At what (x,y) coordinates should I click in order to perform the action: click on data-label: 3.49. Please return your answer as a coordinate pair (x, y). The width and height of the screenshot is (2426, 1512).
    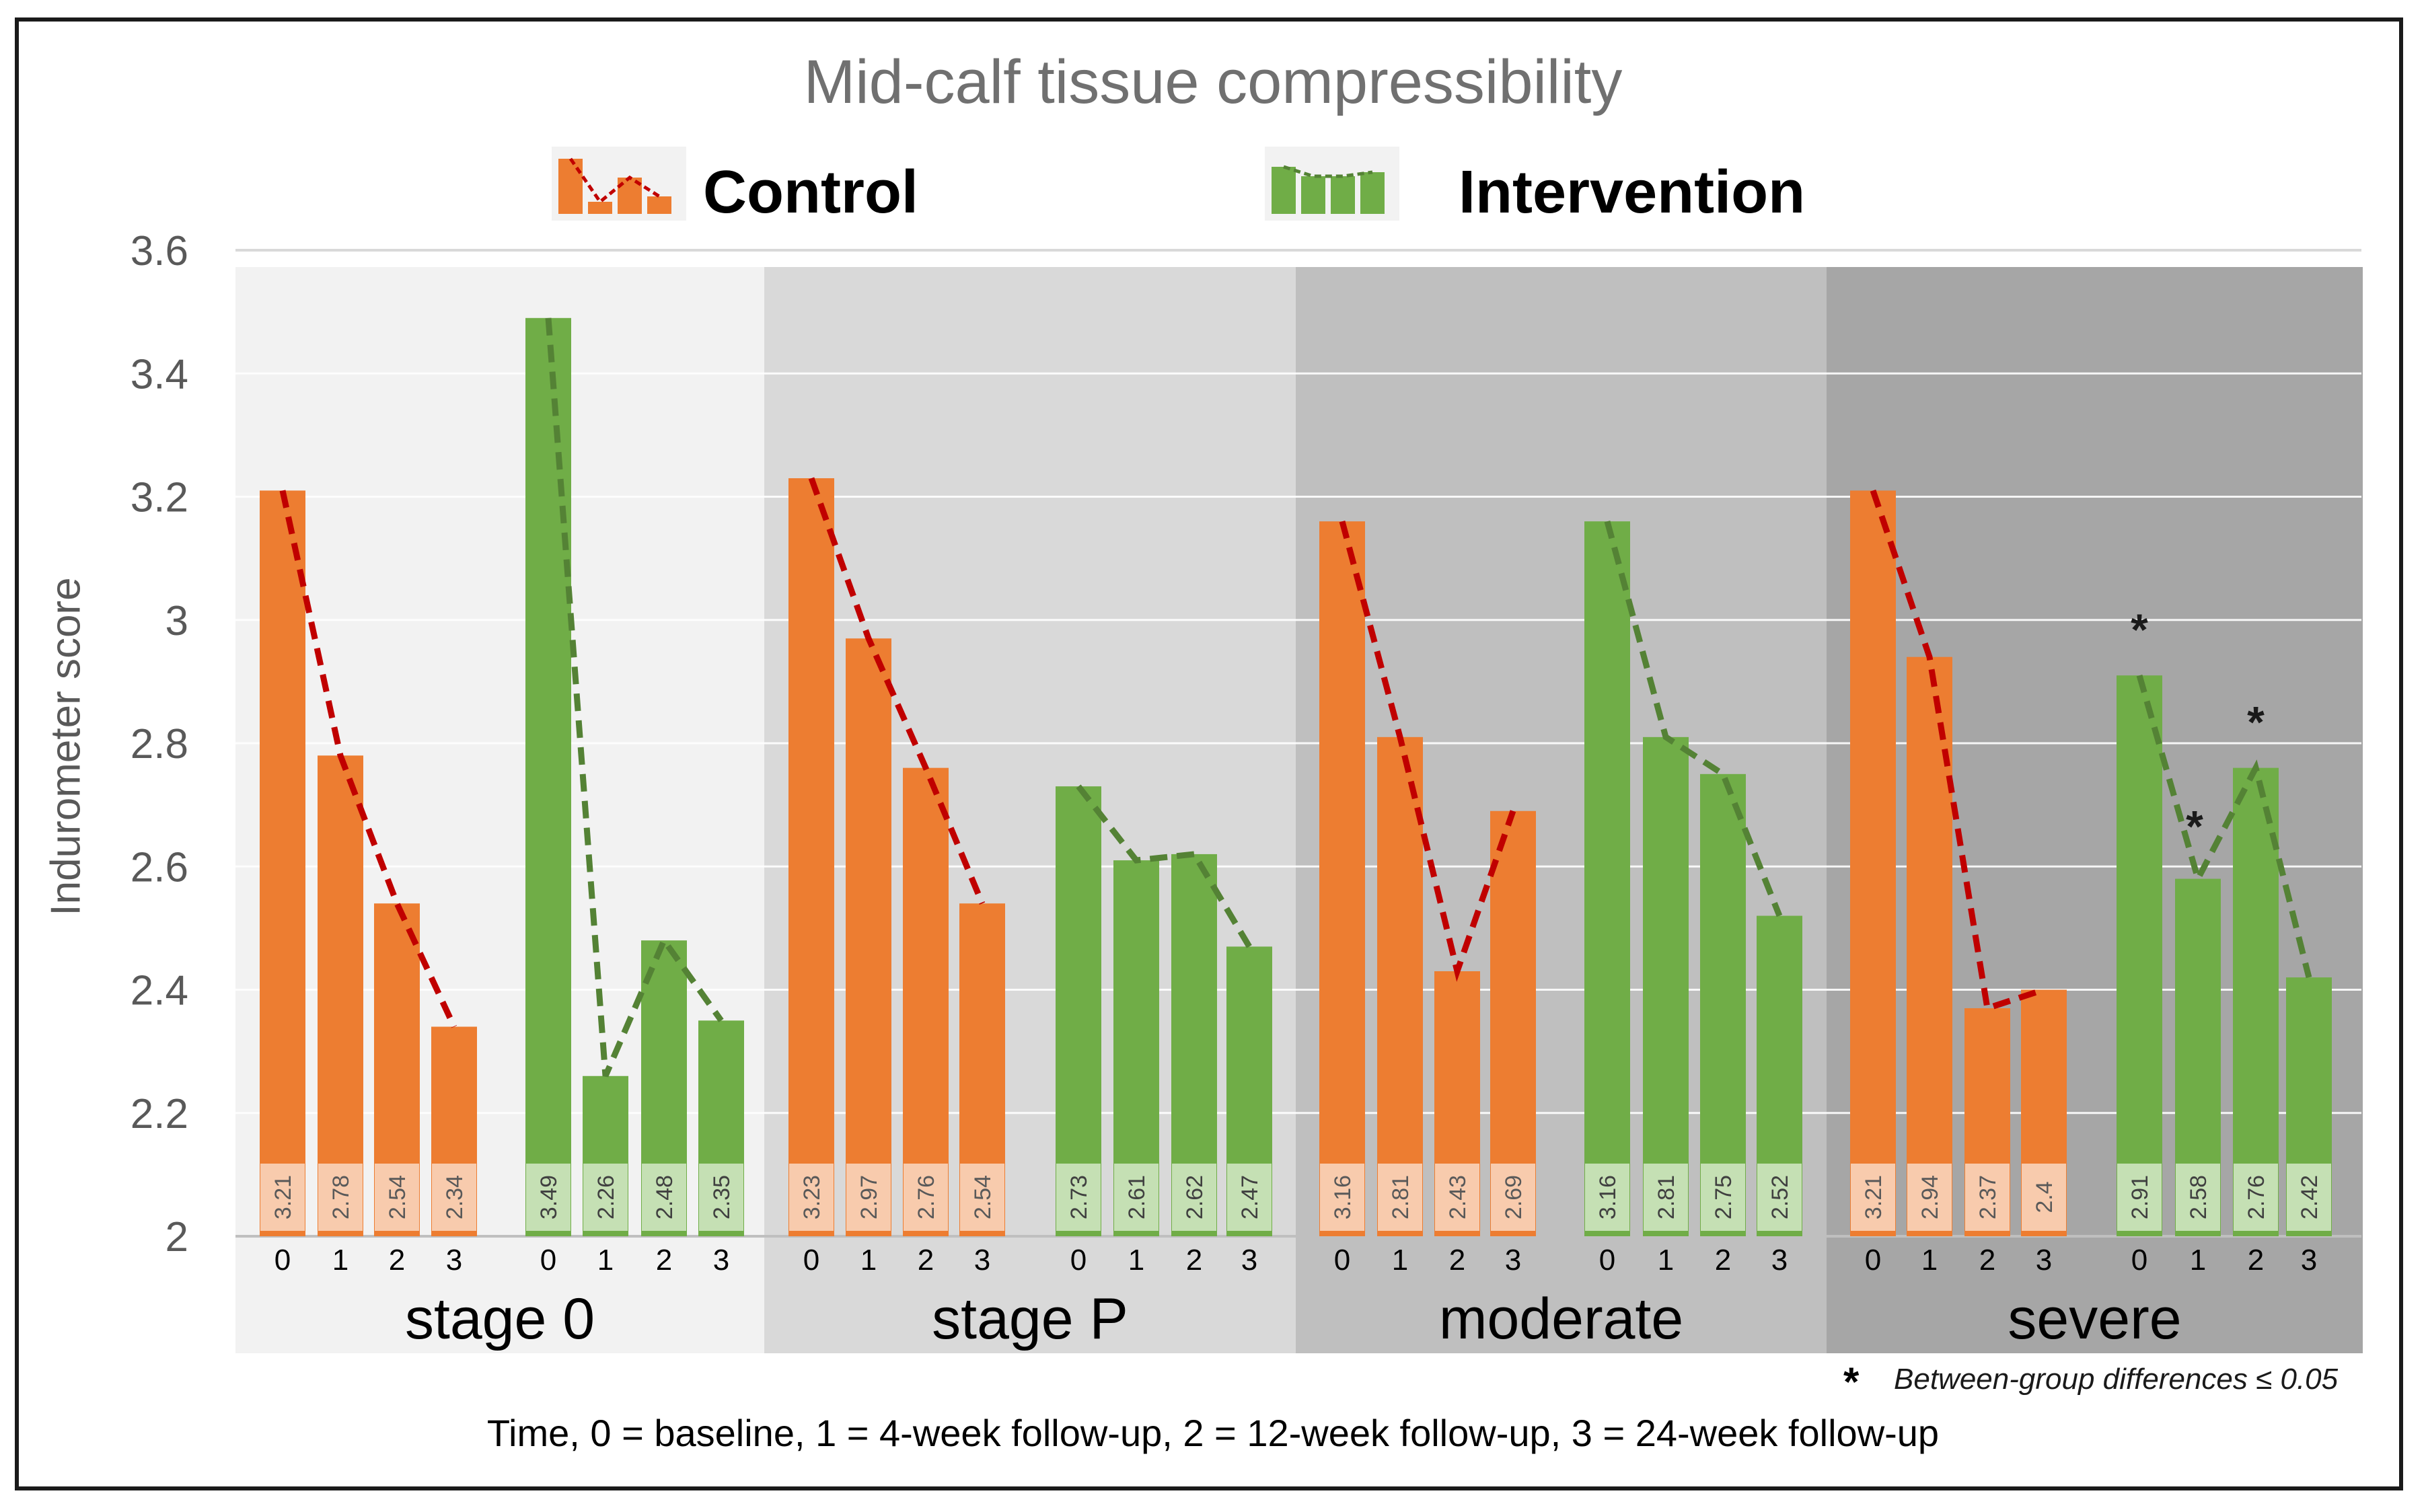
    Looking at the image, I should click on (549, 1197).